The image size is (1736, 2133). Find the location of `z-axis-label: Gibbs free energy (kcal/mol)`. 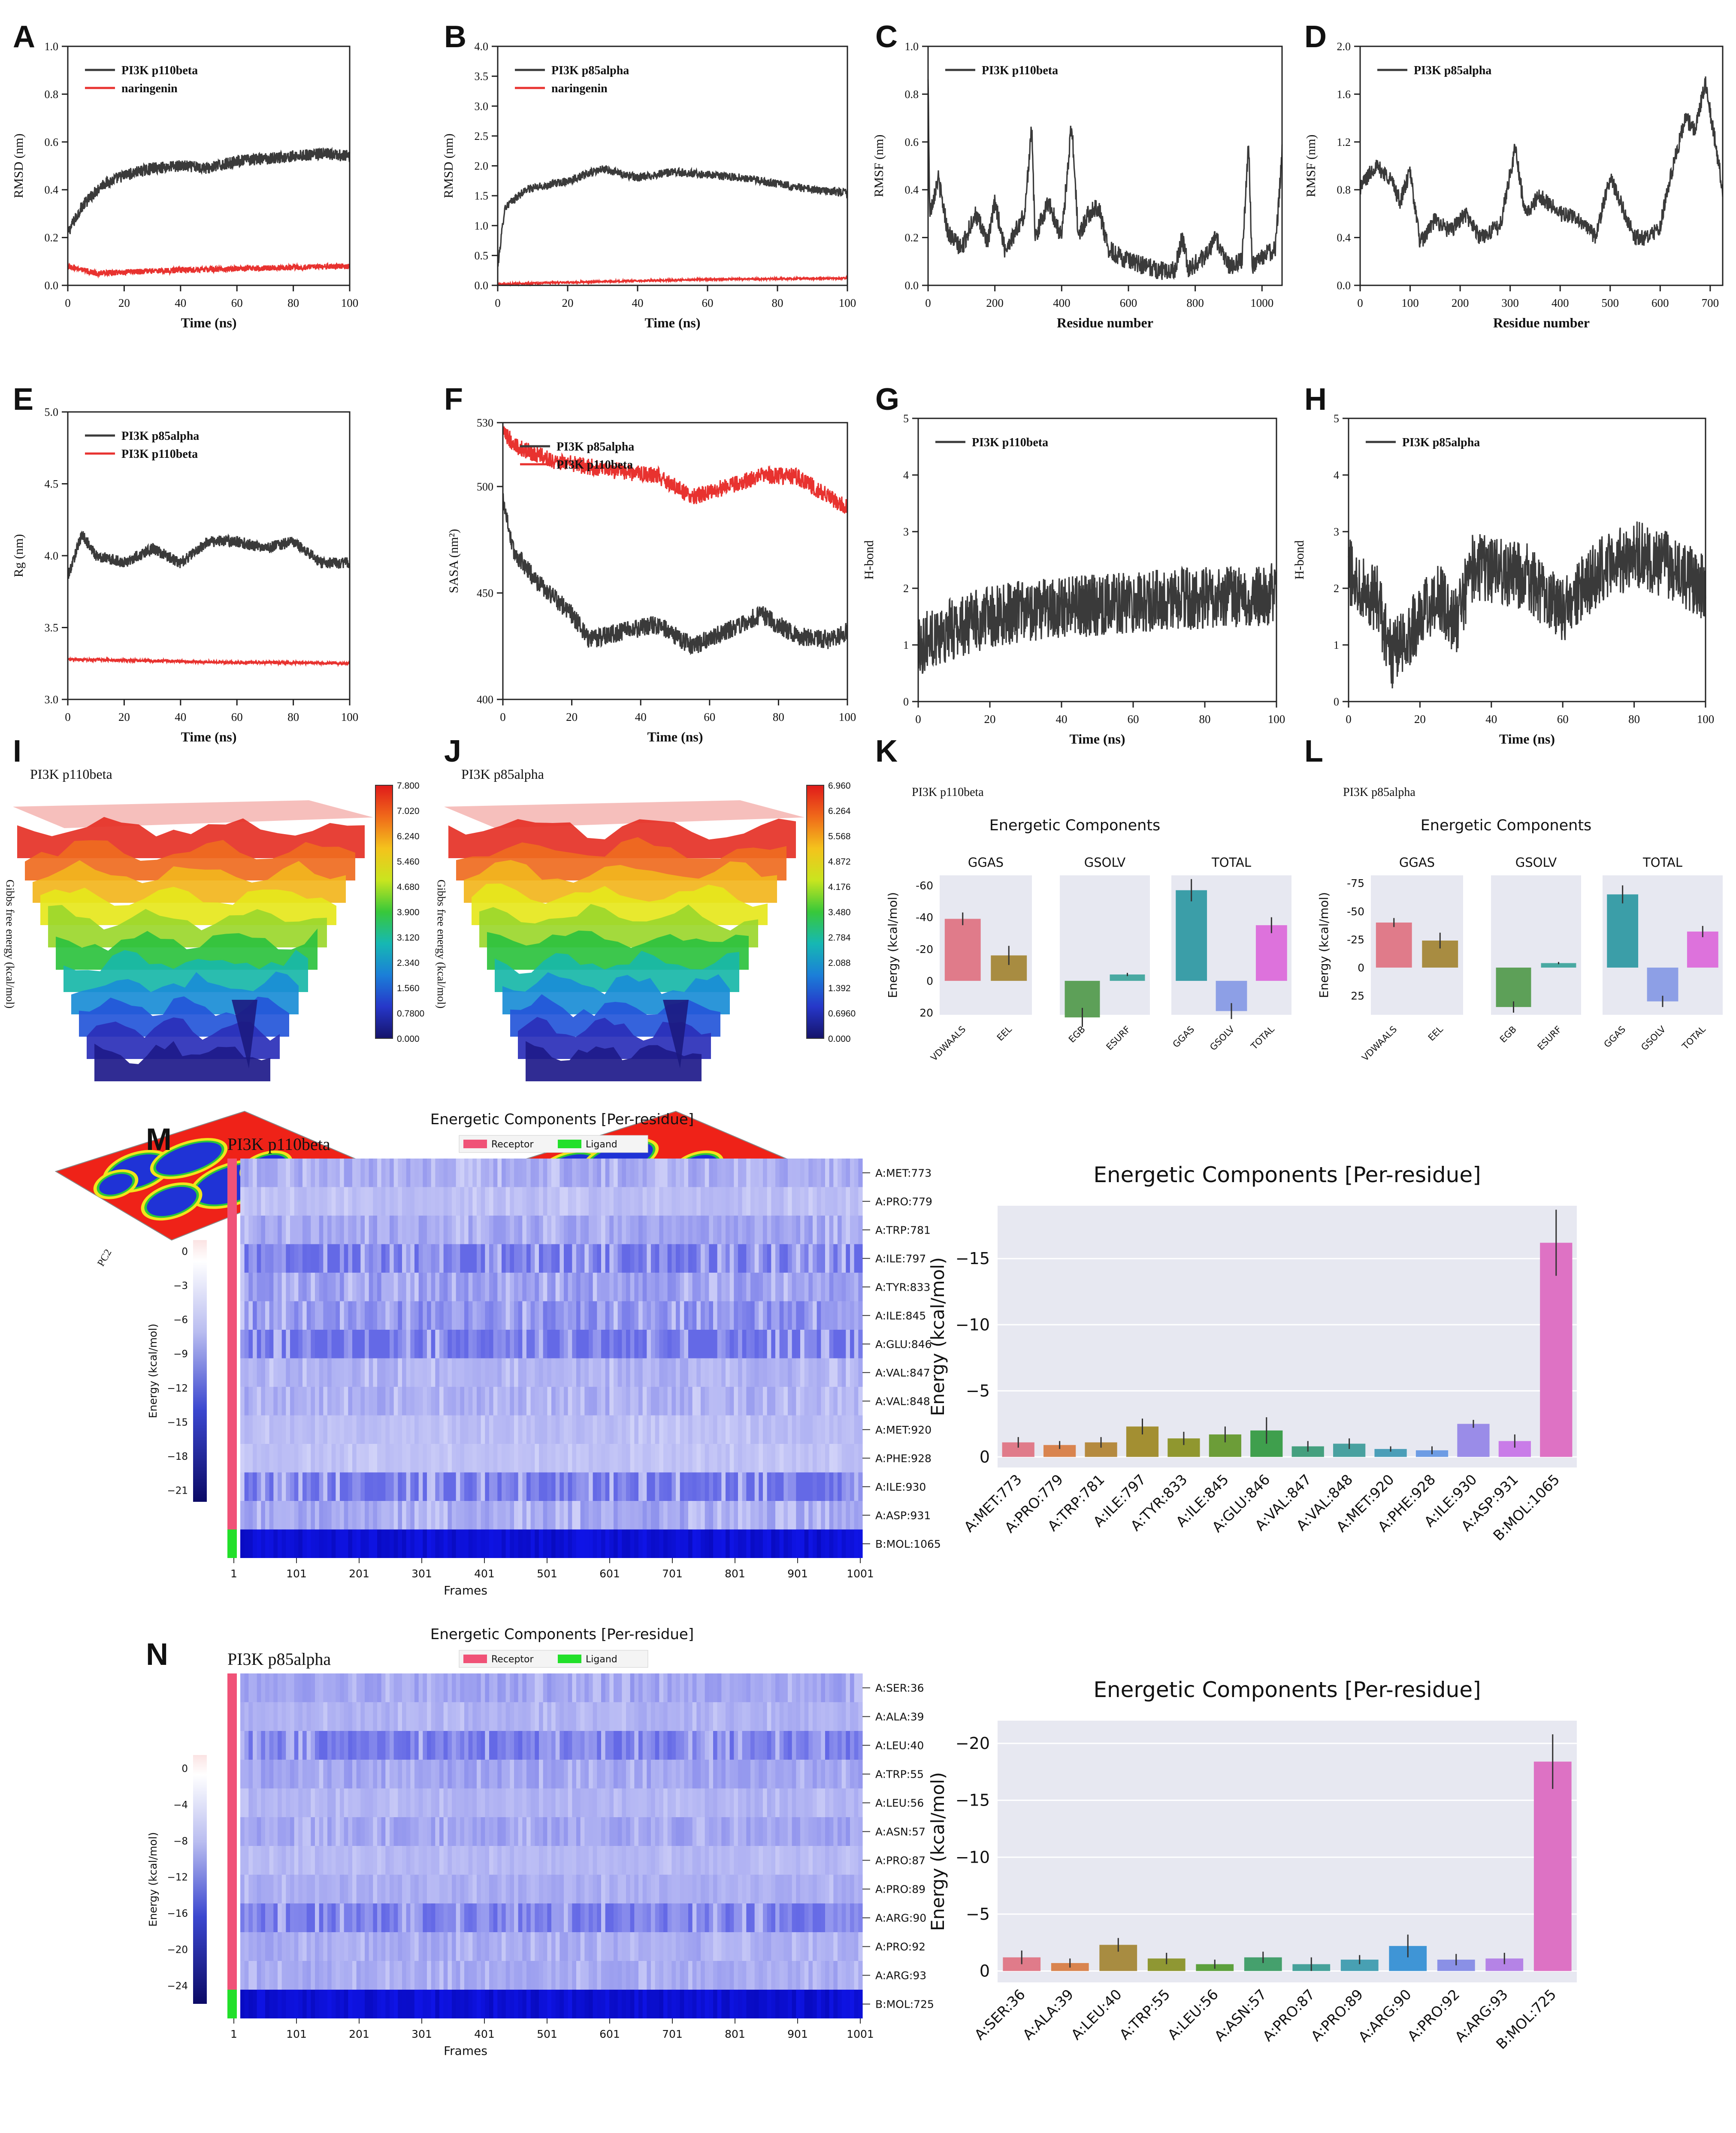

z-axis-label: Gibbs free energy (kcal/mol) is located at coordinates (441, 945).